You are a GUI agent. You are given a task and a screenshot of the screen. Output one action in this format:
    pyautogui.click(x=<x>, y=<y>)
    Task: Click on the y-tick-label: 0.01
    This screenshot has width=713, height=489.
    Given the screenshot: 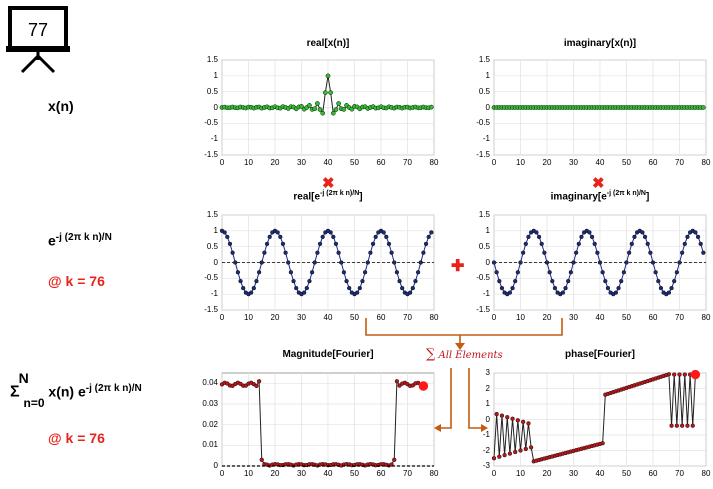 What is the action you would take?
    pyautogui.click(x=210, y=445)
    